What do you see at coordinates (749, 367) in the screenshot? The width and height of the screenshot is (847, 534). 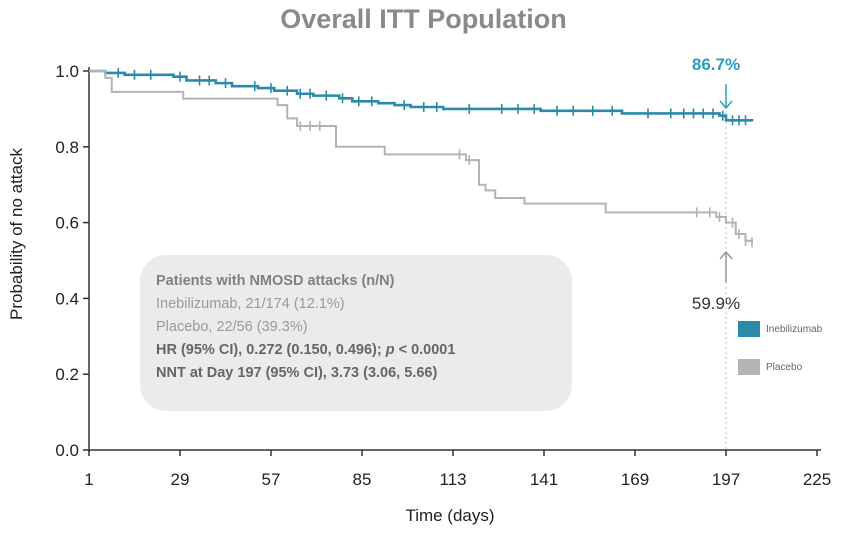 I see `legend-swatch-placebo` at bounding box center [749, 367].